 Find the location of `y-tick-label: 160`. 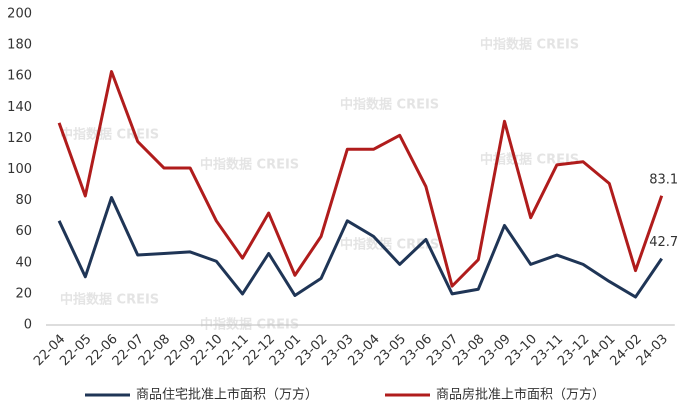

y-tick-label: 160 is located at coordinates (19, 76).